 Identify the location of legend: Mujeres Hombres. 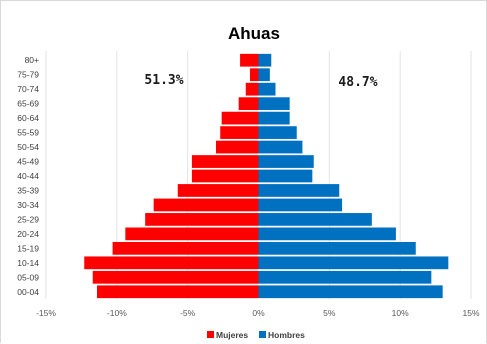
(256, 335).